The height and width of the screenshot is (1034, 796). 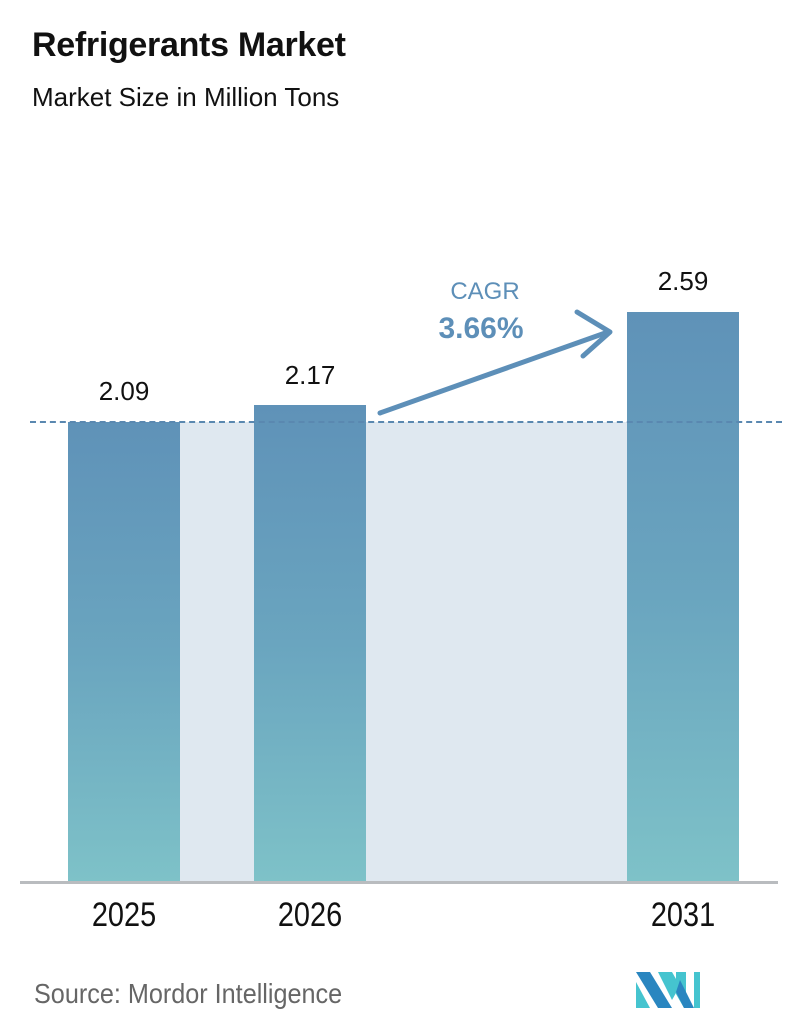 I want to click on chart-subtitle: Market Size in Million Tons, so click(x=186, y=97).